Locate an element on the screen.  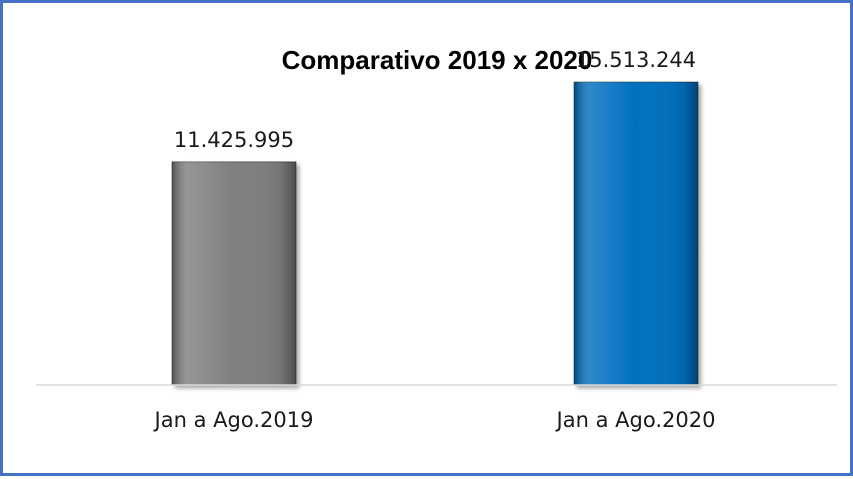
category-label-2: Jan a Ago.2020 is located at coordinates (635, 420).